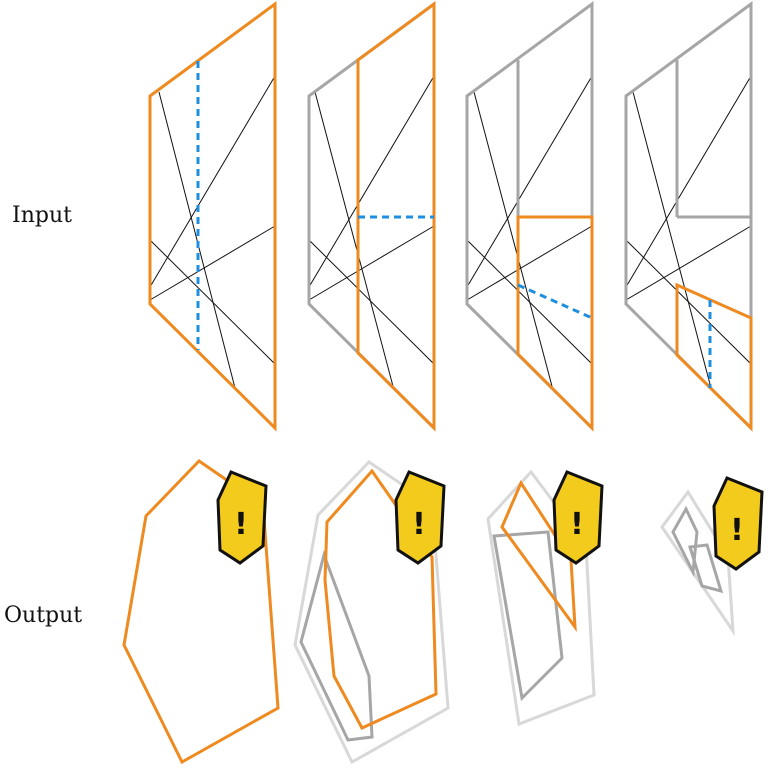  Describe the element at coordinates (714, 357) in the screenshot. I see `input-panel-4-active-region` at that location.